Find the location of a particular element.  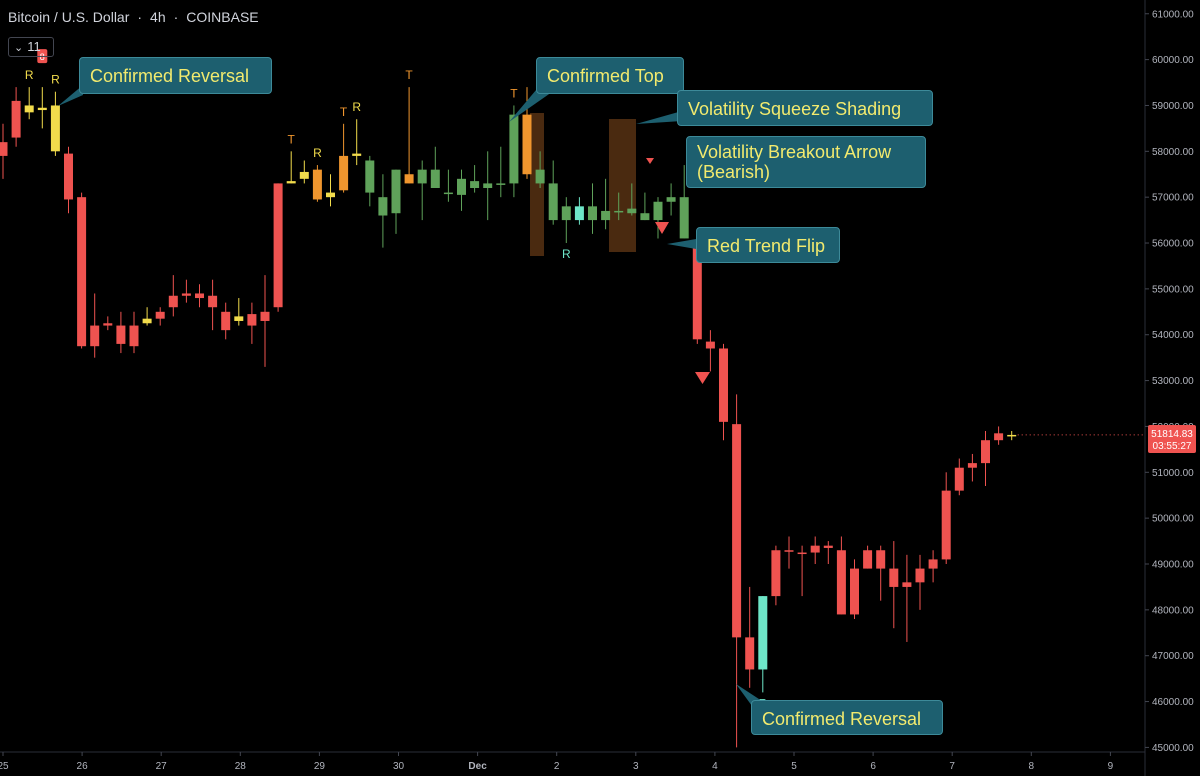

callout-red-trend-flip: Red Trend Flip is located at coordinates (768, 245).